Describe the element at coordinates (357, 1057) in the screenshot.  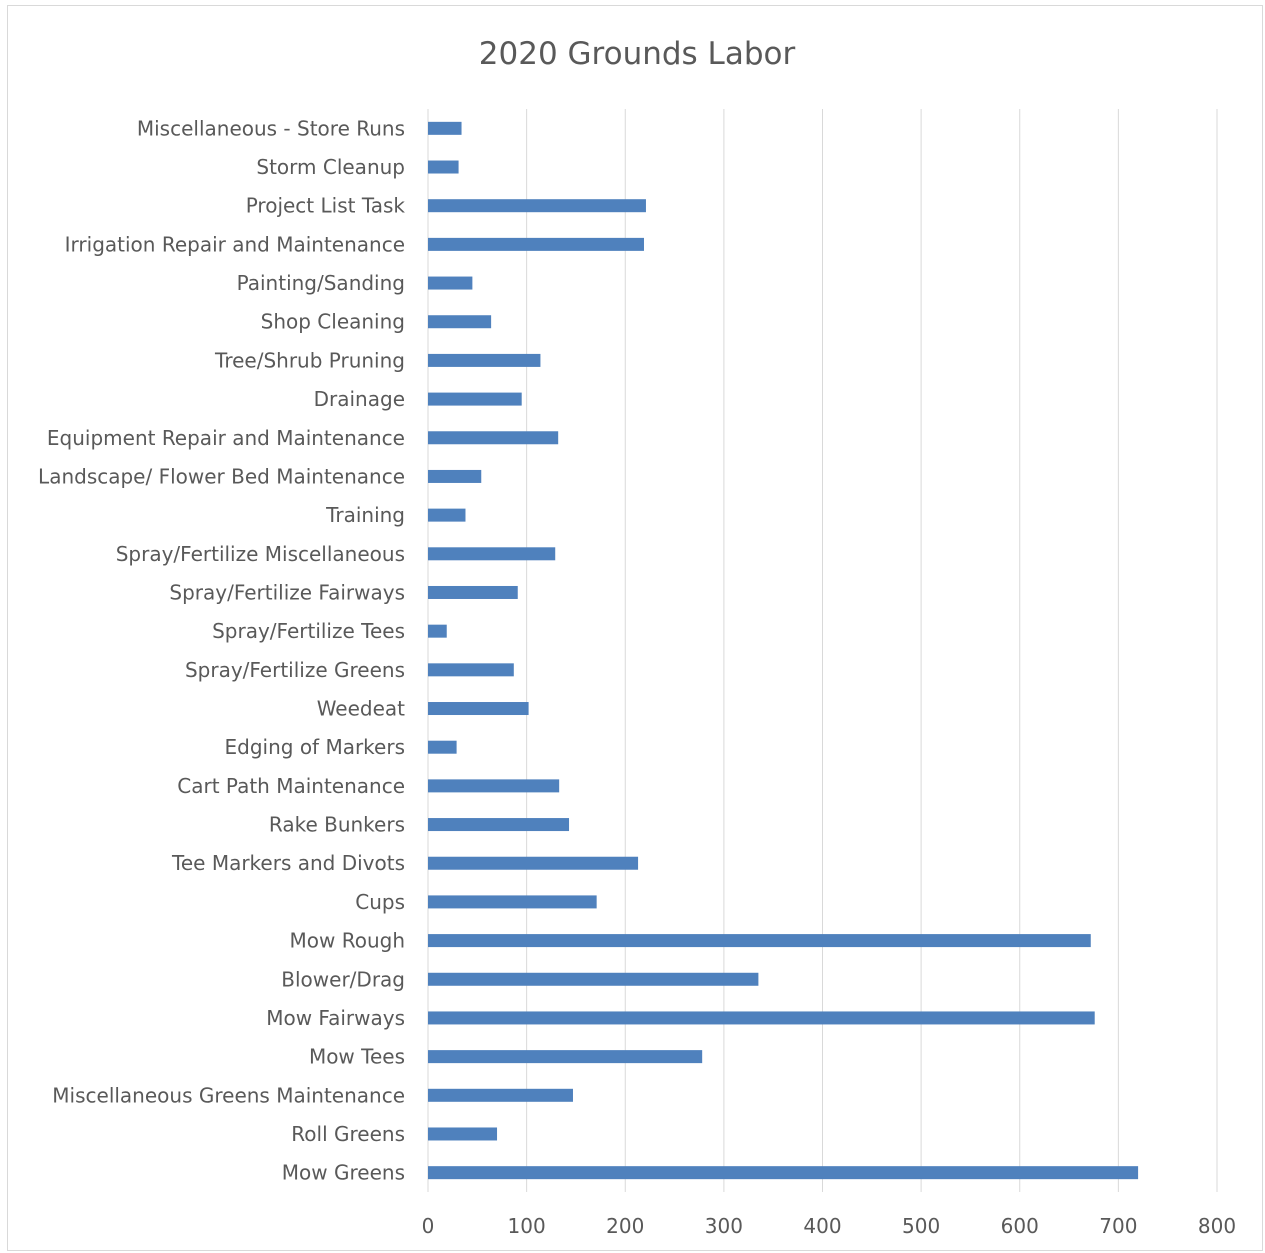
I see `category-label: Mow Tees` at that location.